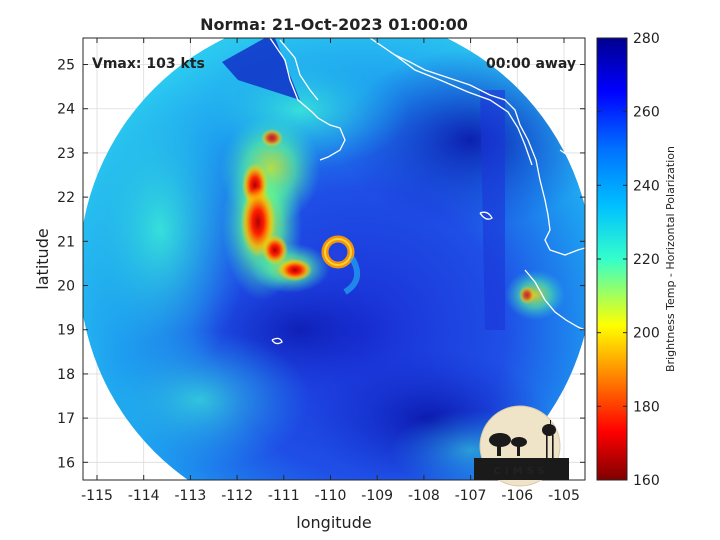 The width and height of the screenshot is (720, 540). I want to click on colorbar-tick-label: 160, so click(646, 481).